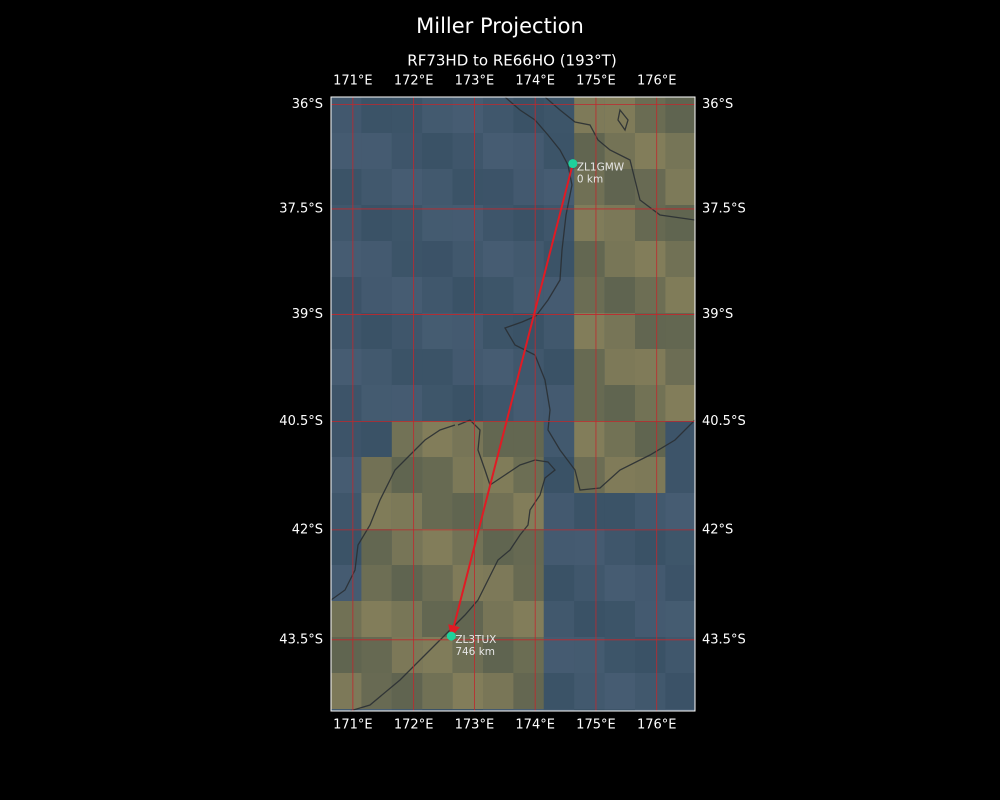 The width and height of the screenshot is (1000, 800). What do you see at coordinates (590, 180) in the screenshot?
I see `station-distance: 0 km` at bounding box center [590, 180].